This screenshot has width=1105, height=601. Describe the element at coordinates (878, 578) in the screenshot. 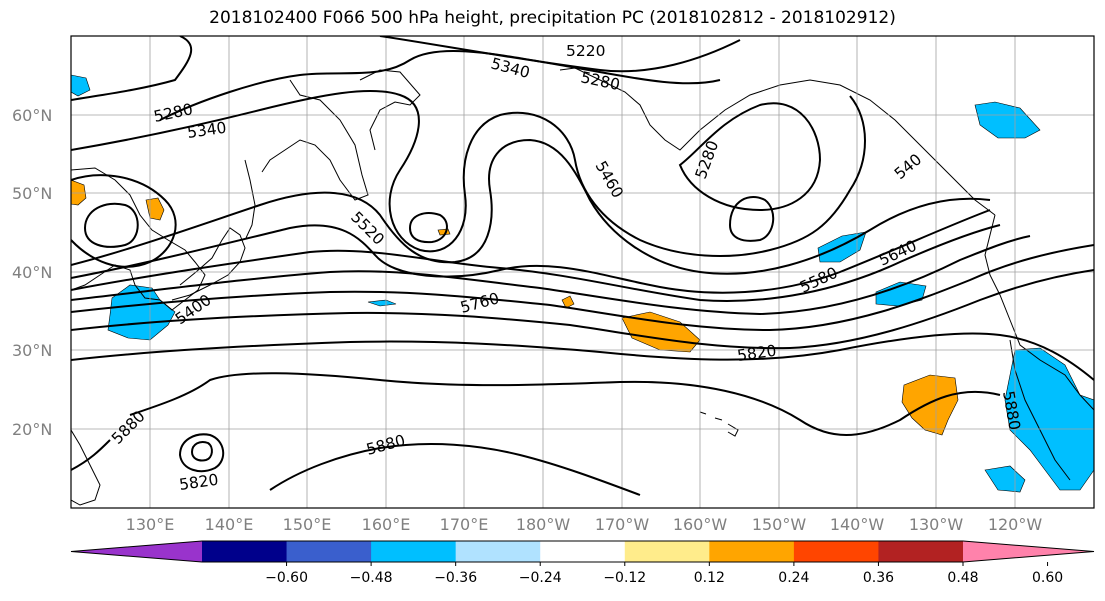

I see `colorbar-tick-label: 0.36` at that location.